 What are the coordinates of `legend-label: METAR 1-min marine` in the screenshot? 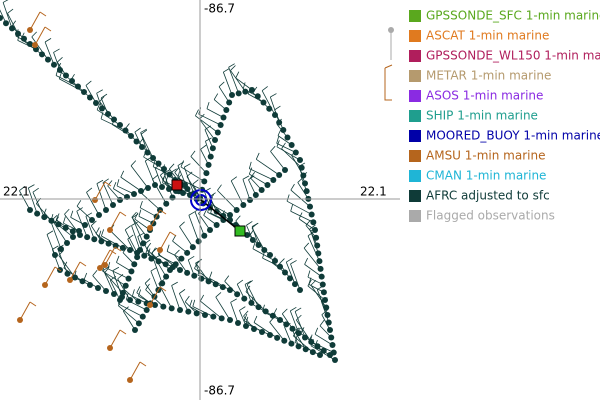 It's located at (488, 76).